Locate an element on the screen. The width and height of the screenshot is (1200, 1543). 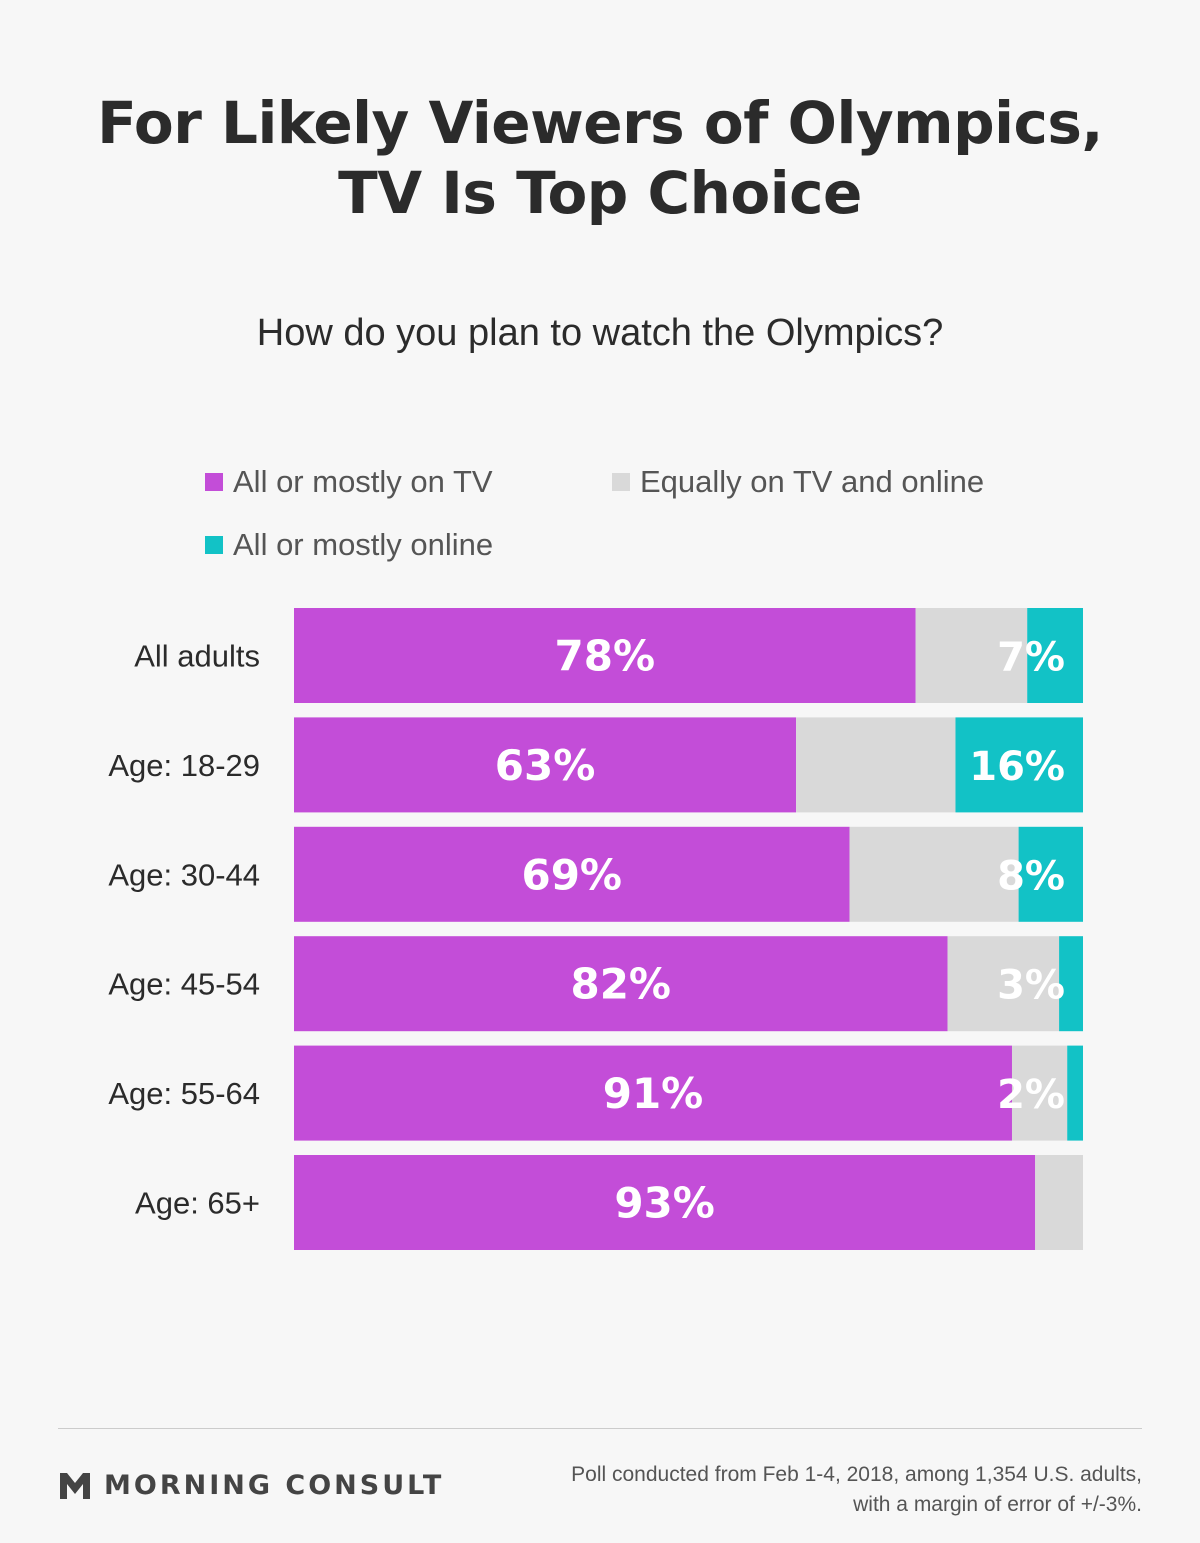
legend-label-tv: All or mostly on TV is located at coordinates (363, 481).